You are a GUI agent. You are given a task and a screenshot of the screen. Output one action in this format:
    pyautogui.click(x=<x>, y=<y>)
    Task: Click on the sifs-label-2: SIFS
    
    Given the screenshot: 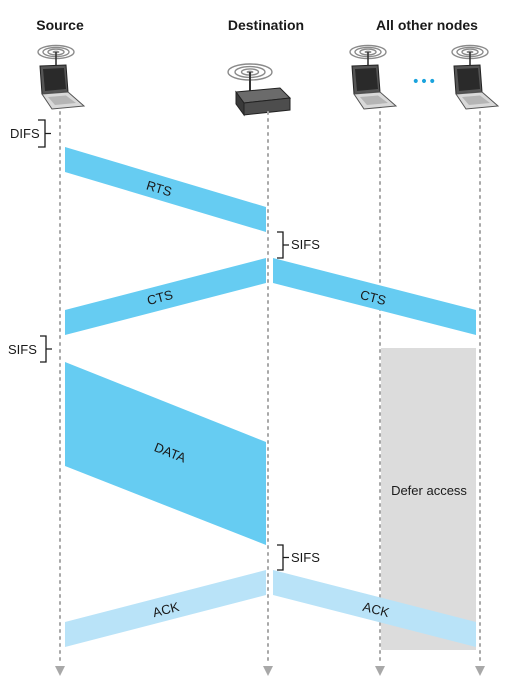 What is the action you would take?
    pyautogui.click(x=22, y=349)
    